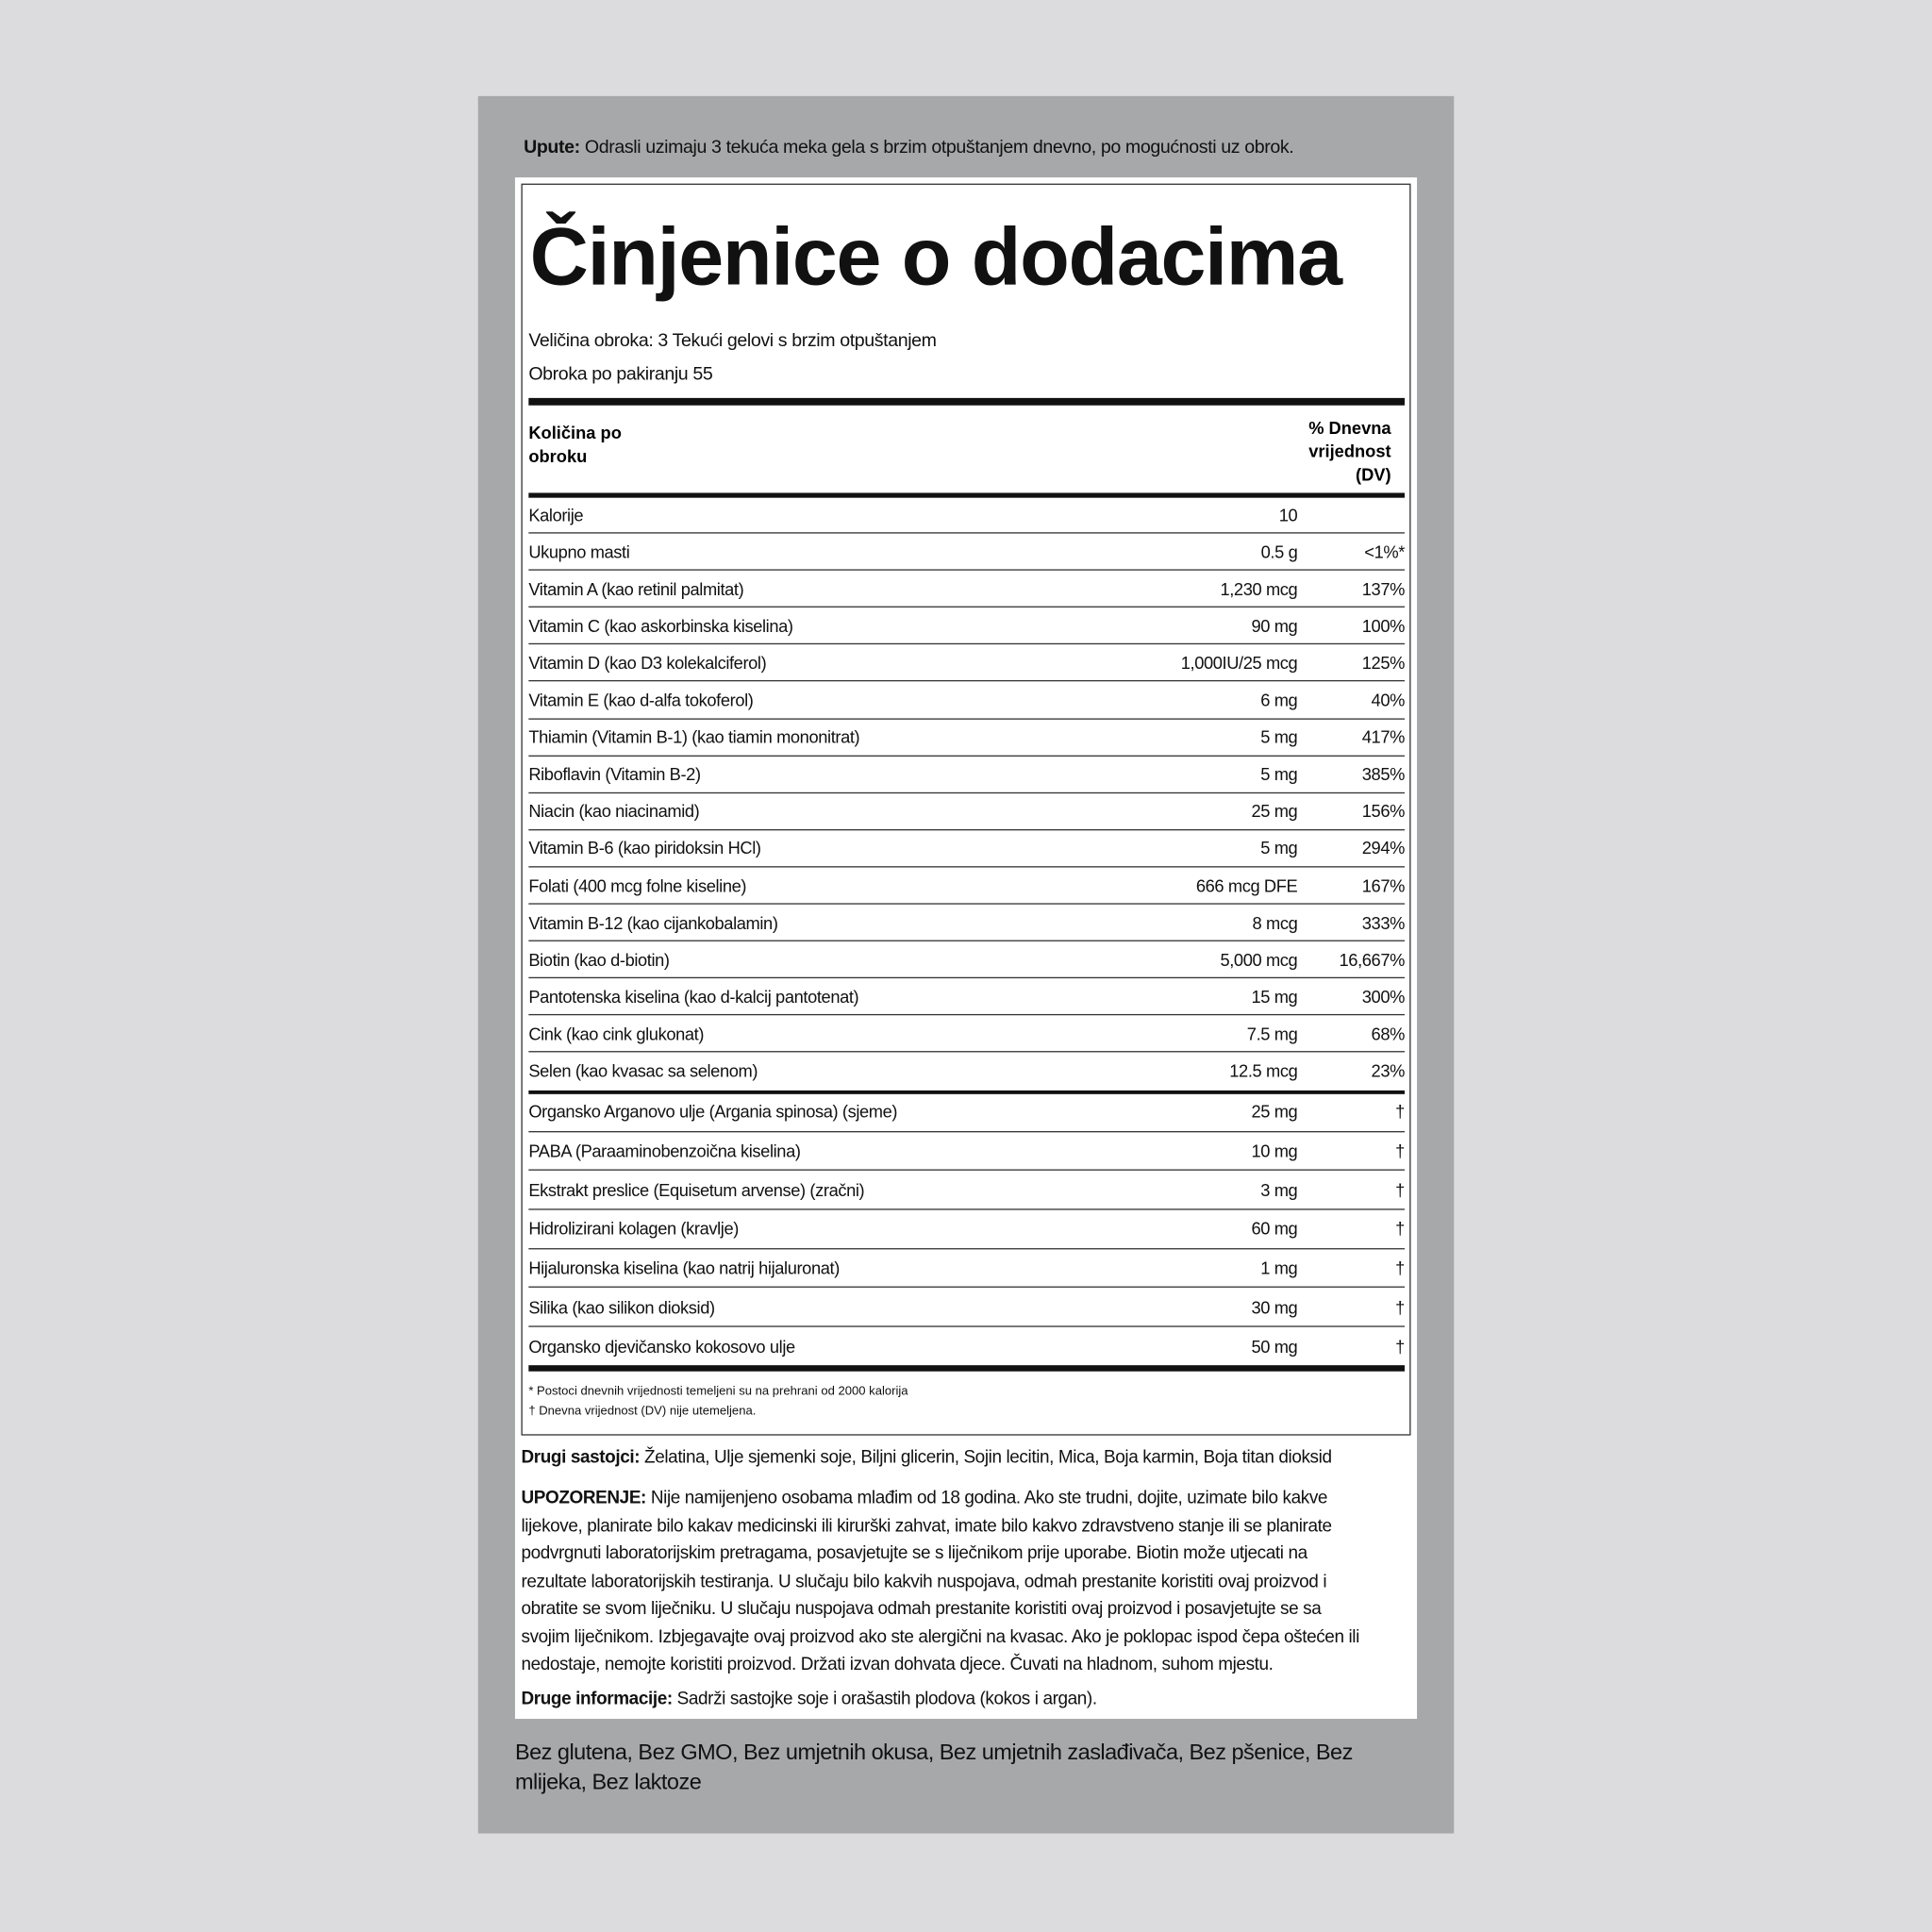  What do you see at coordinates (637, 885) in the screenshot?
I see `nutrient: Folati (400 mcg folne kiseline)` at bounding box center [637, 885].